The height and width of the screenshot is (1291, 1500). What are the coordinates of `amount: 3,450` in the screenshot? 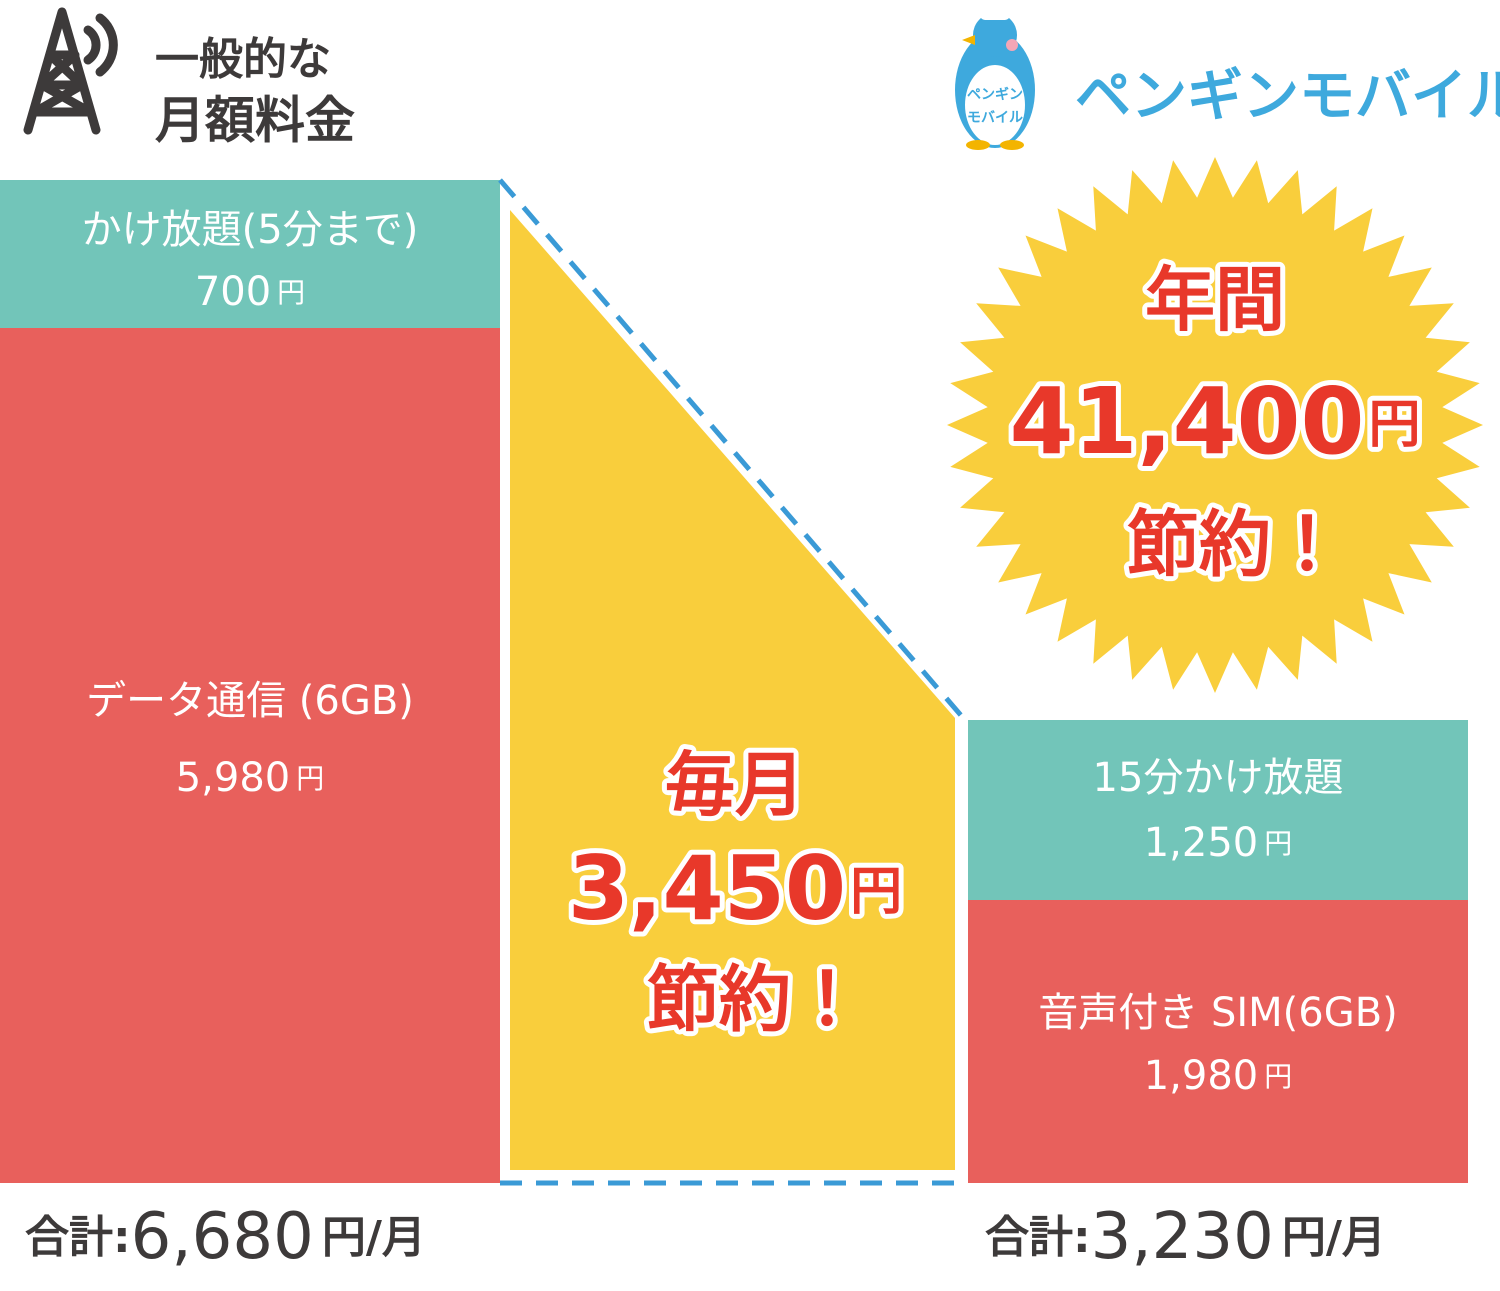 It's located at (707, 888).